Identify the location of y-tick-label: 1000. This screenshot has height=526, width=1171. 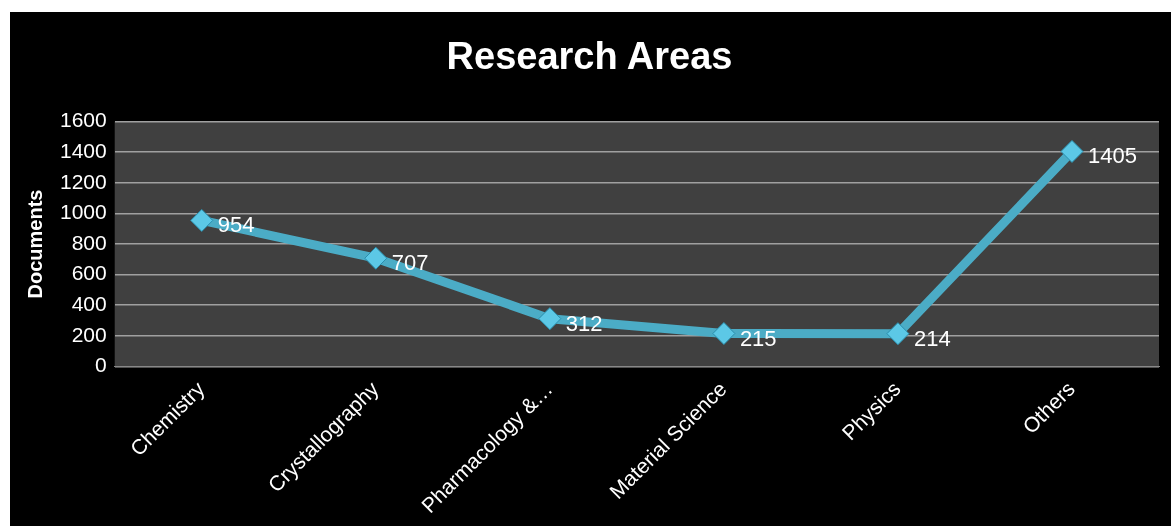
(83, 212).